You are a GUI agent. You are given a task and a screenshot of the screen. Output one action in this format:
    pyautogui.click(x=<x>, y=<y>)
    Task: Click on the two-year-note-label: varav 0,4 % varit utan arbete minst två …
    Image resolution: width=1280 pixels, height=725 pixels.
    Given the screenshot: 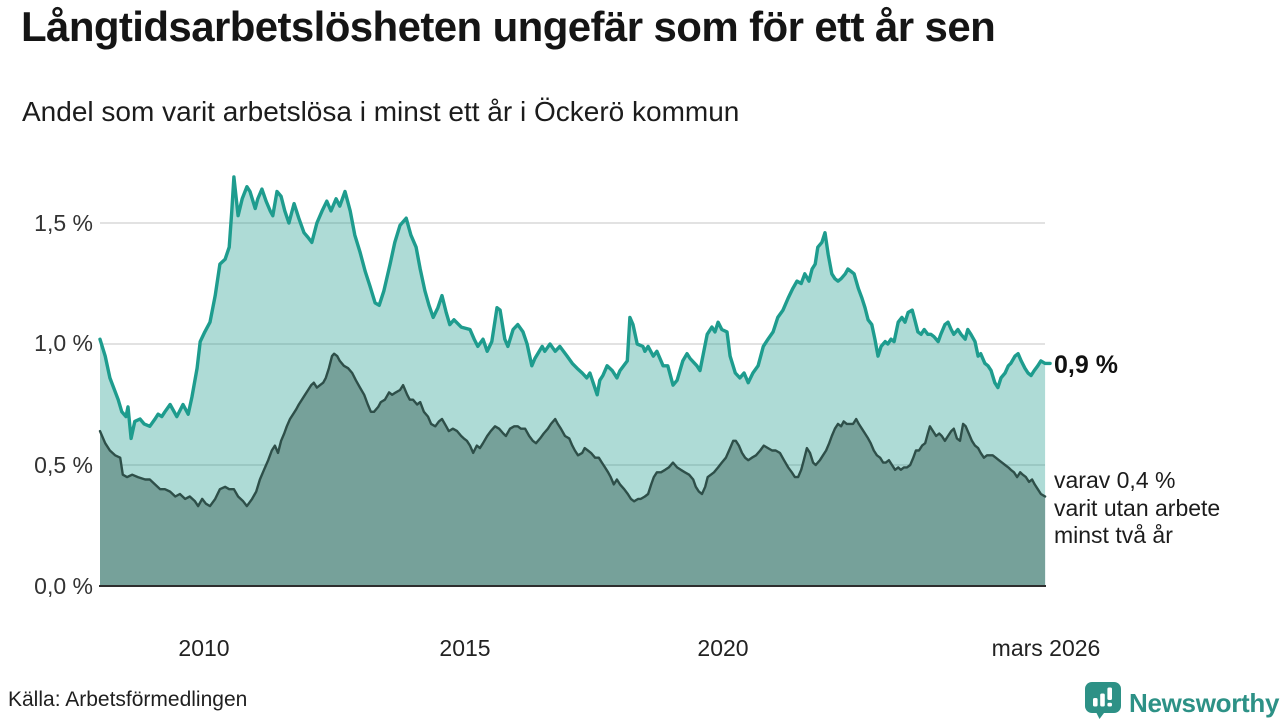 What is the action you would take?
    pyautogui.click(x=1137, y=508)
    